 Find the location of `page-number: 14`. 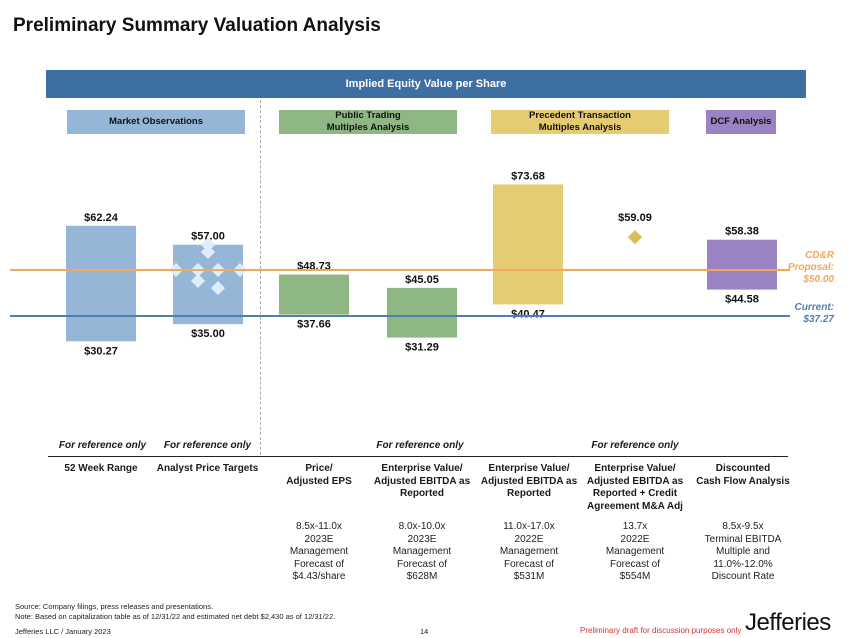

page-number: 14 is located at coordinates (424, 631).